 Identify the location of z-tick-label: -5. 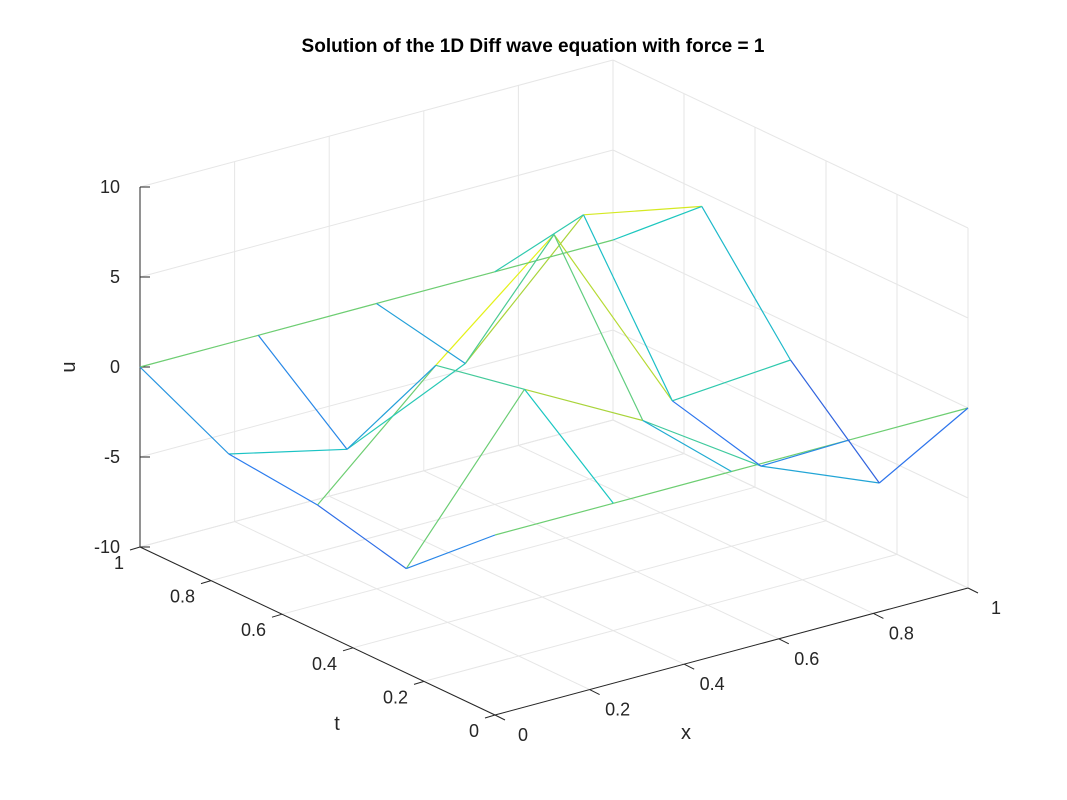
(112, 457).